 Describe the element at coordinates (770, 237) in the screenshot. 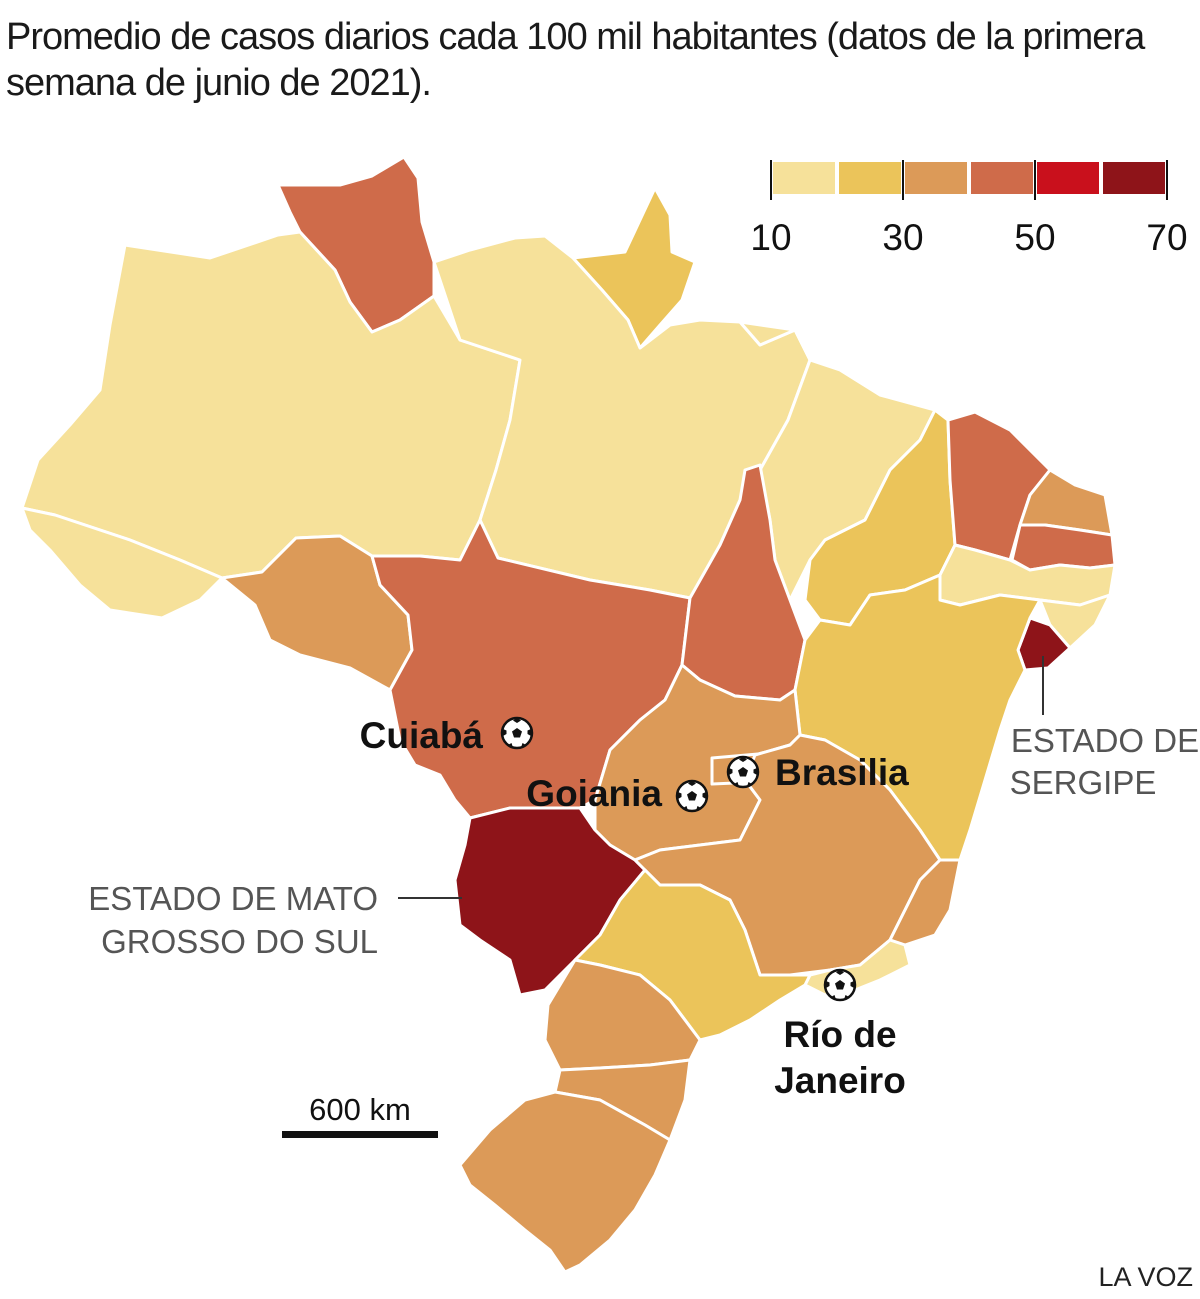

I see `legend-tick-label: 10` at that location.